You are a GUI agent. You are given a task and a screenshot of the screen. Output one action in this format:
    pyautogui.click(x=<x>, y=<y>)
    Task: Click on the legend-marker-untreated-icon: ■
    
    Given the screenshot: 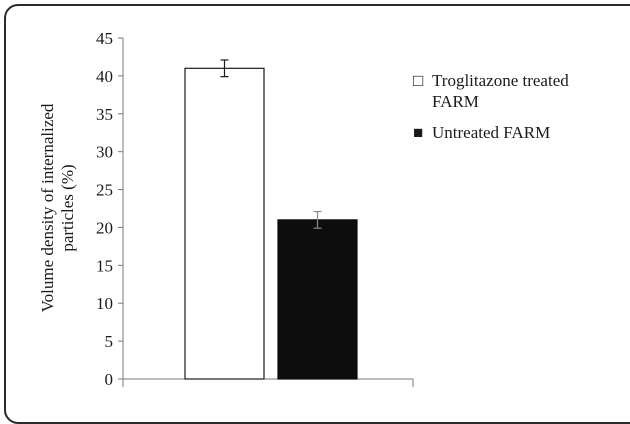 What is the action you would take?
    pyautogui.click(x=418, y=132)
    